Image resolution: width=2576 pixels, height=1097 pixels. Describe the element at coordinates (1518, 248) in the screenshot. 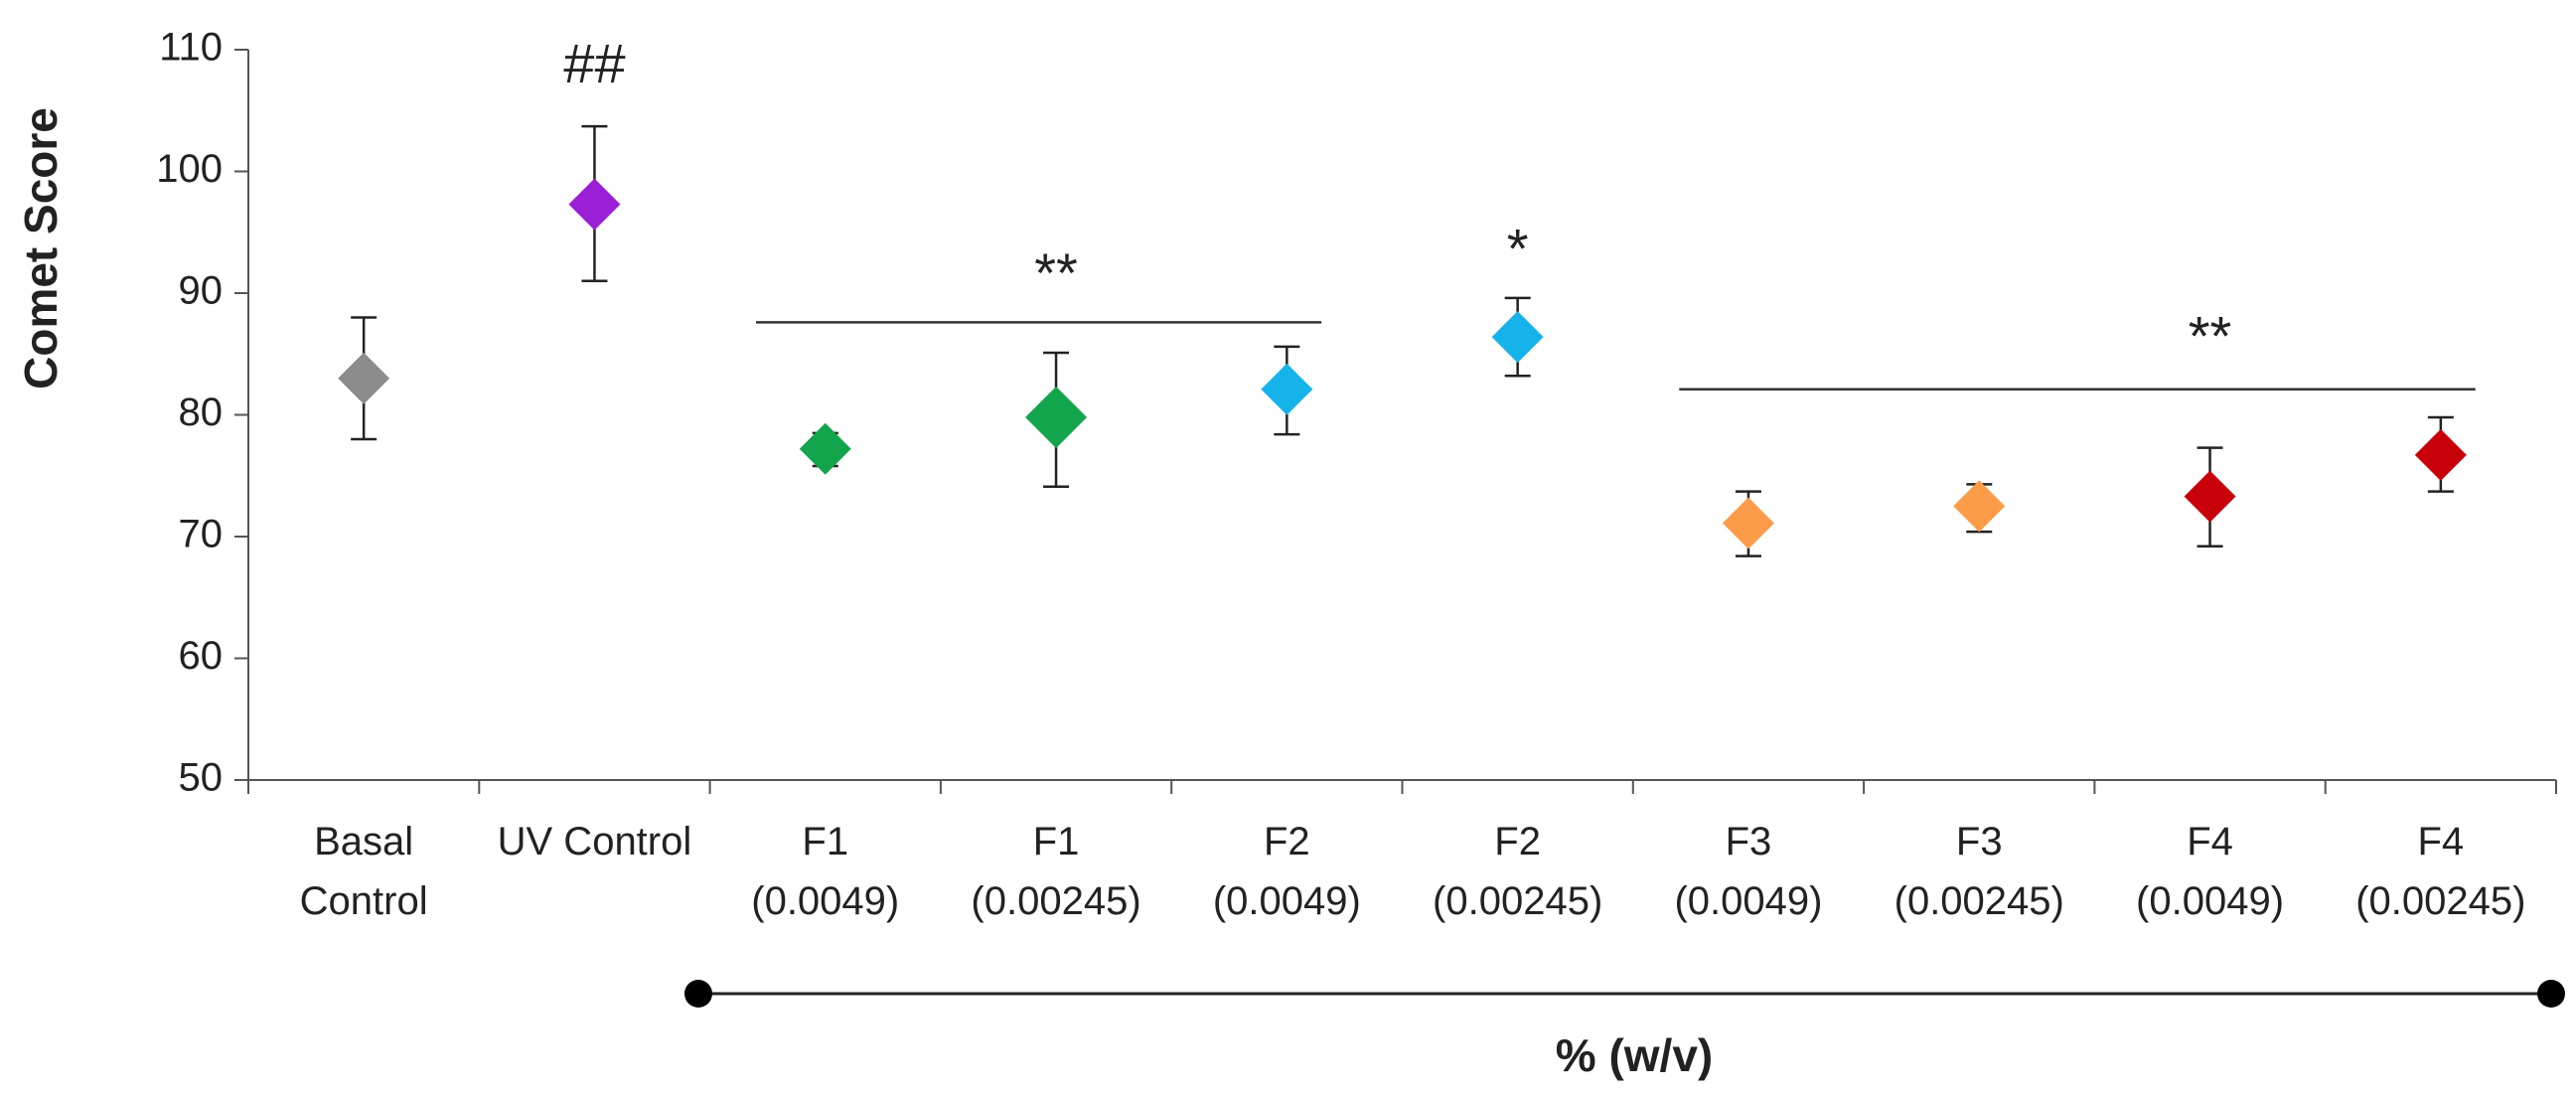

I see `significance-label: *` at that location.